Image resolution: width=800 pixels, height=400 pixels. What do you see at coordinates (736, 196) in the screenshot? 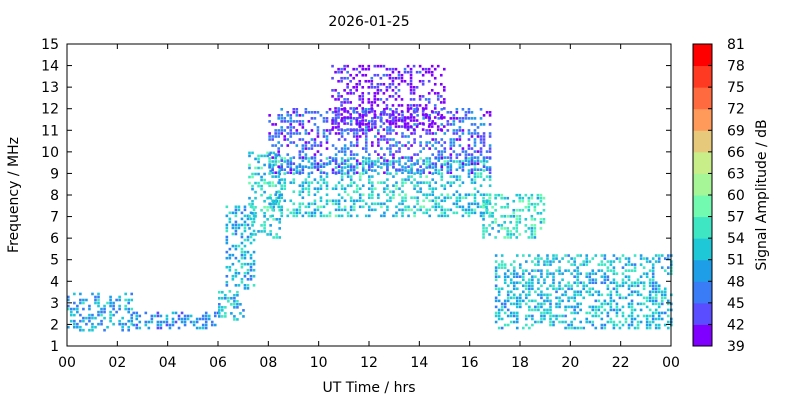
I see `colorbar-tick-label: 60` at bounding box center [736, 196].